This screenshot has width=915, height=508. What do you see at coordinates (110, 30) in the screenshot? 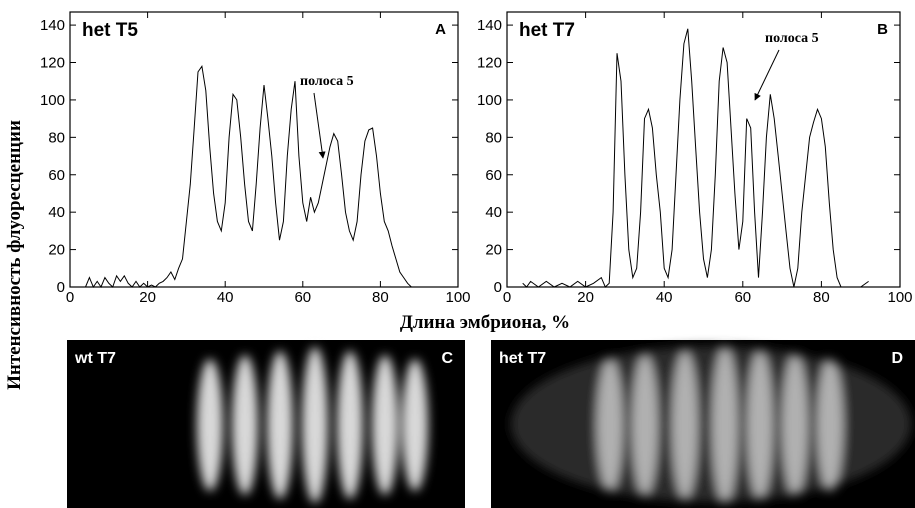
I see `chart-title: het T5` at bounding box center [110, 30].